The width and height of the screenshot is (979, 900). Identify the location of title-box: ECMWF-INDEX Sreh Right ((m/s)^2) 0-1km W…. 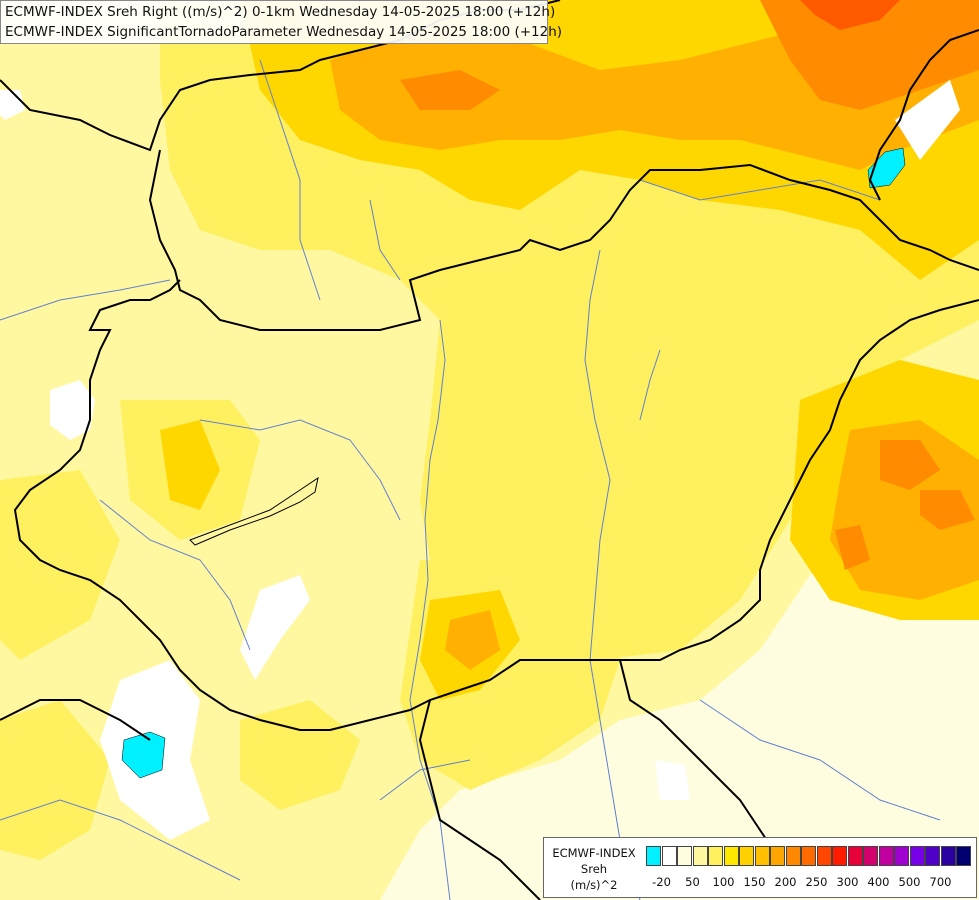
(281, 22).